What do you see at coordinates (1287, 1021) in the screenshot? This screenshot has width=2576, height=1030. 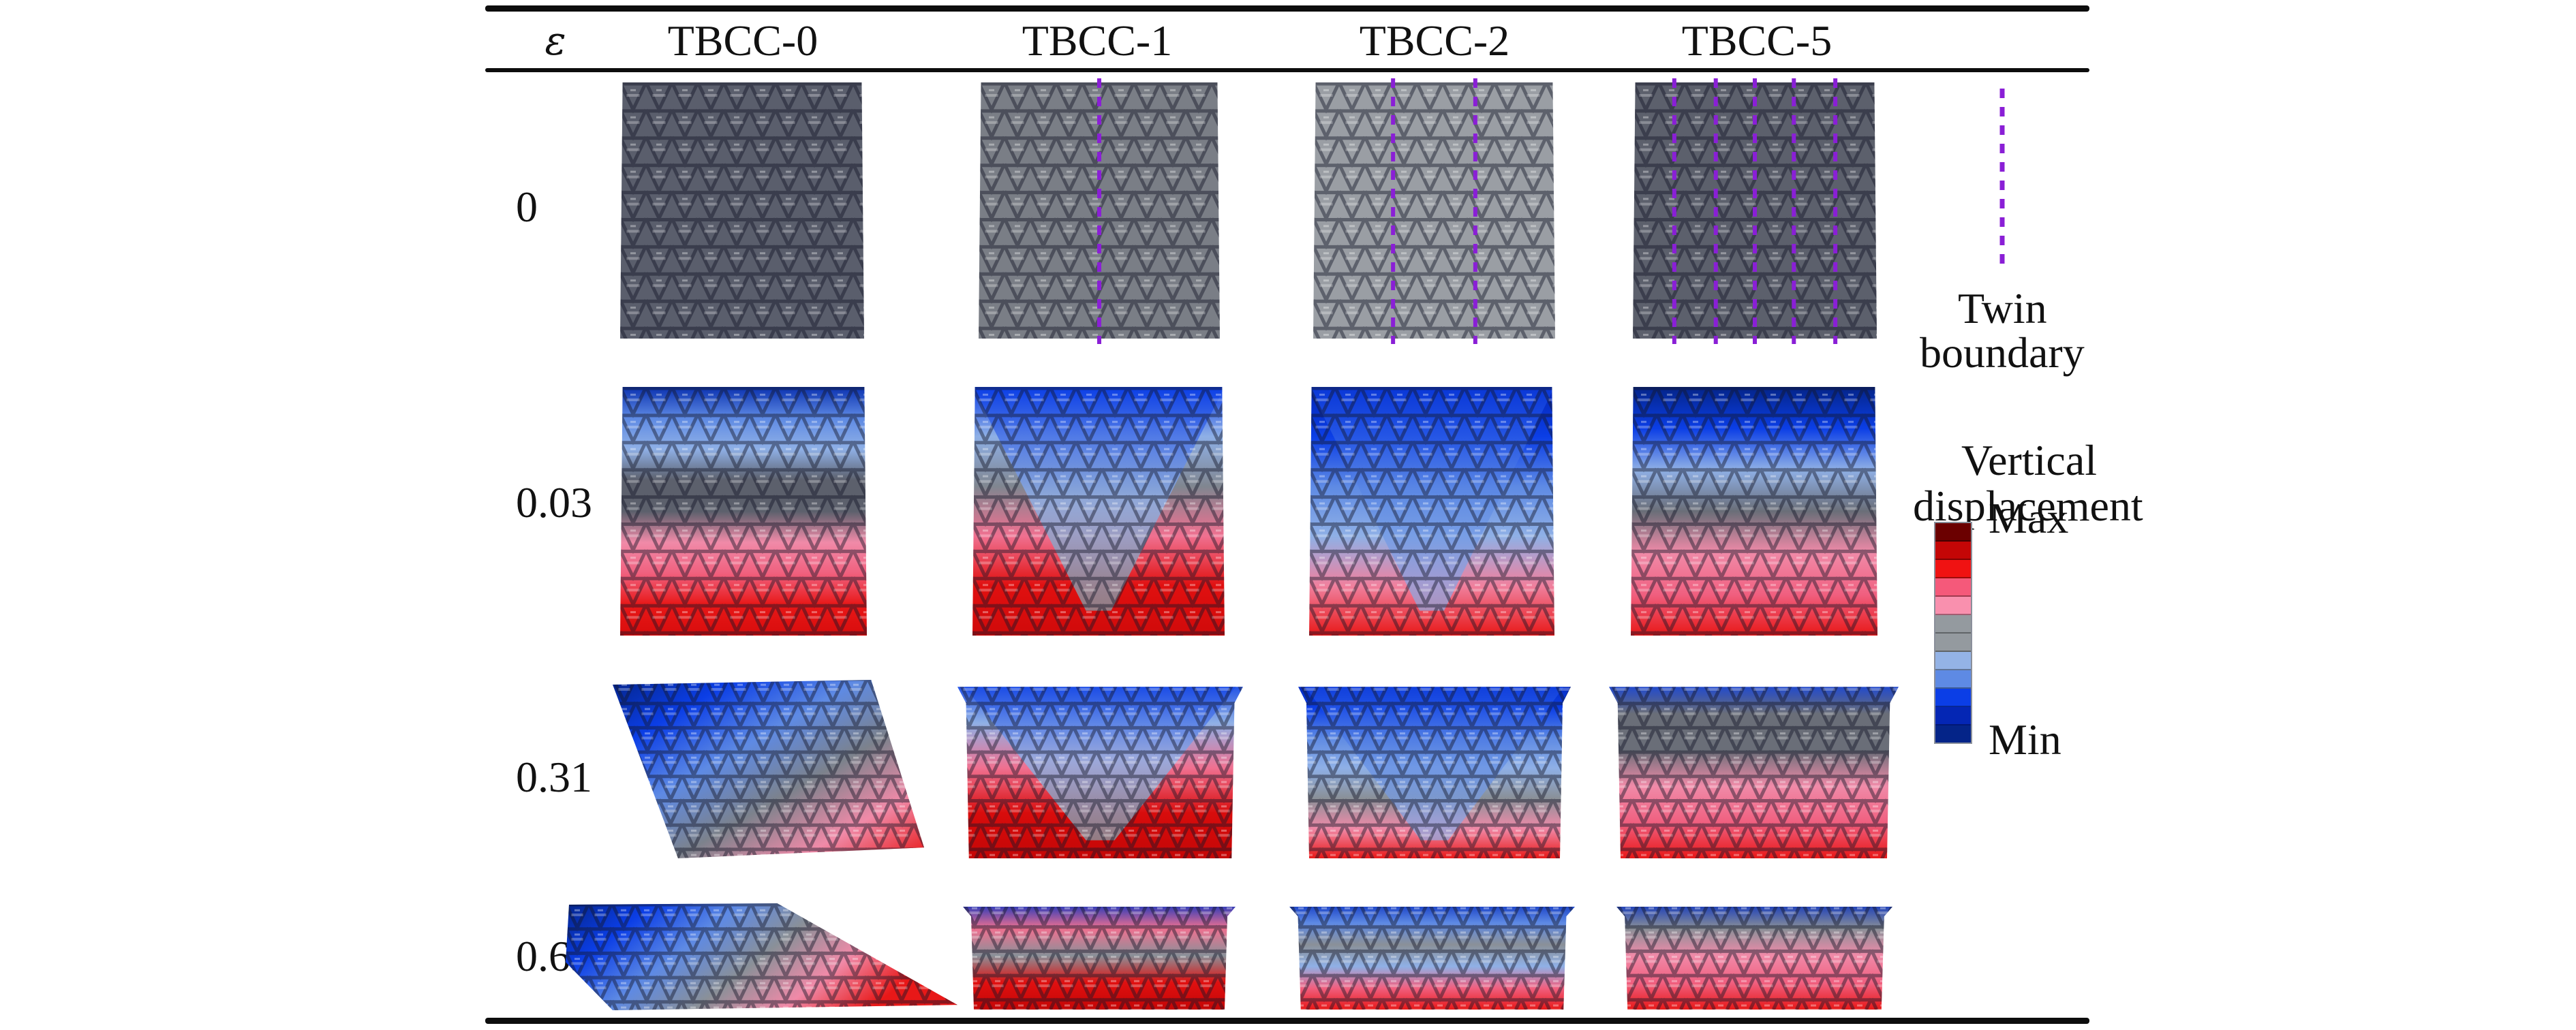 I see `table-bottom-rule` at bounding box center [1287, 1021].